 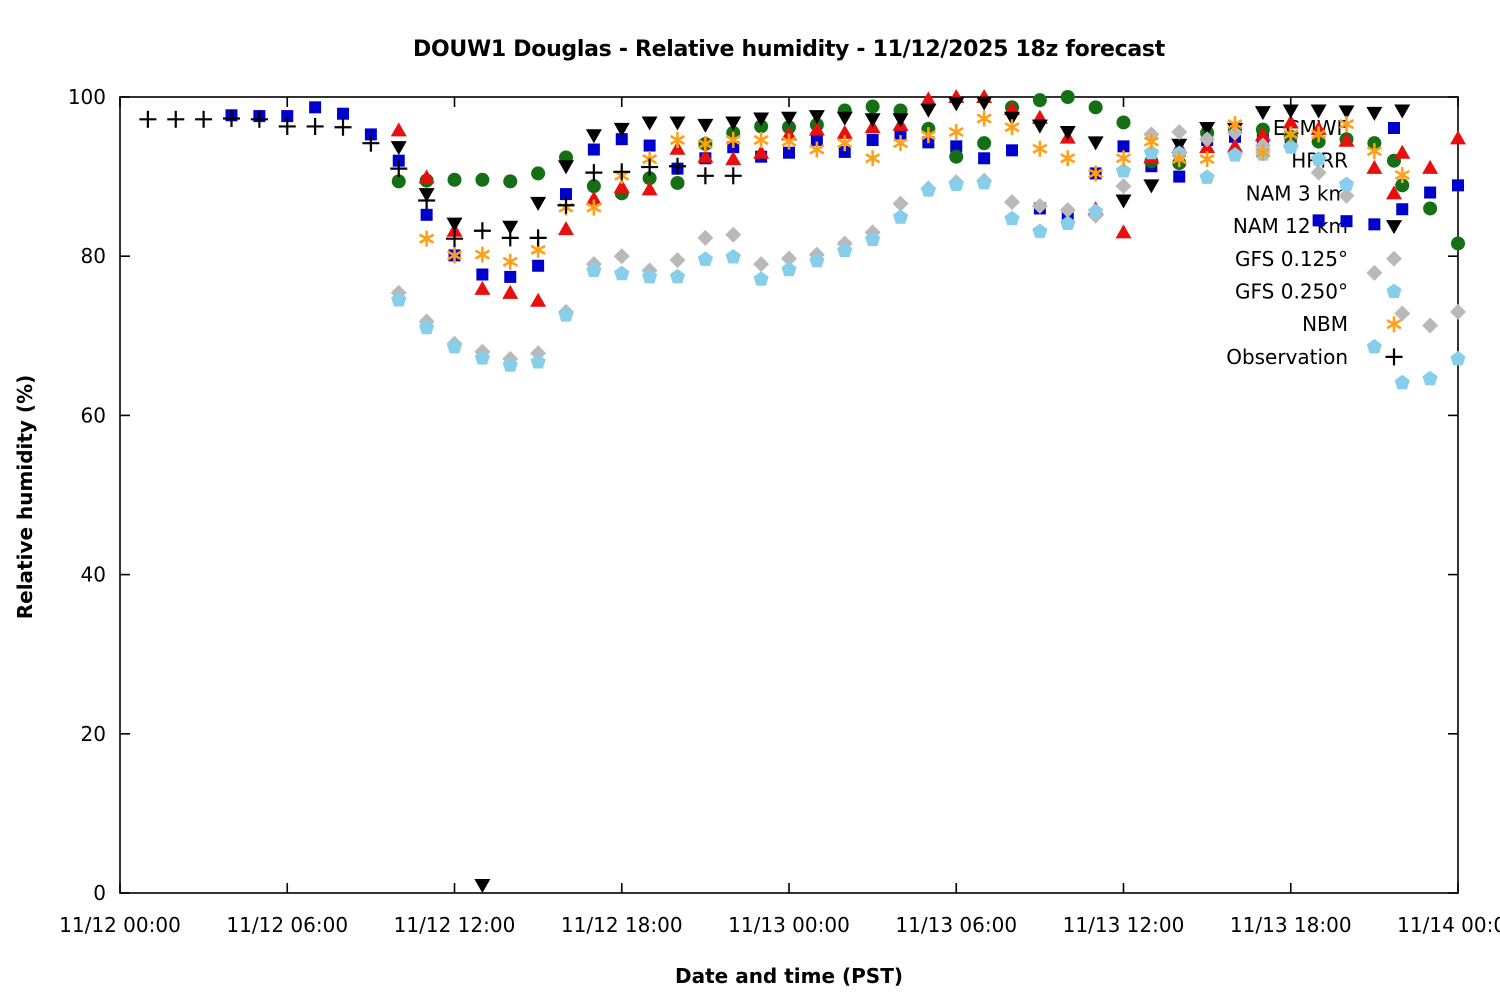 What do you see at coordinates (1394, 227) in the screenshot?
I see `legend-marker-nam-12-km-icon` at bounding box center [1394, 227].